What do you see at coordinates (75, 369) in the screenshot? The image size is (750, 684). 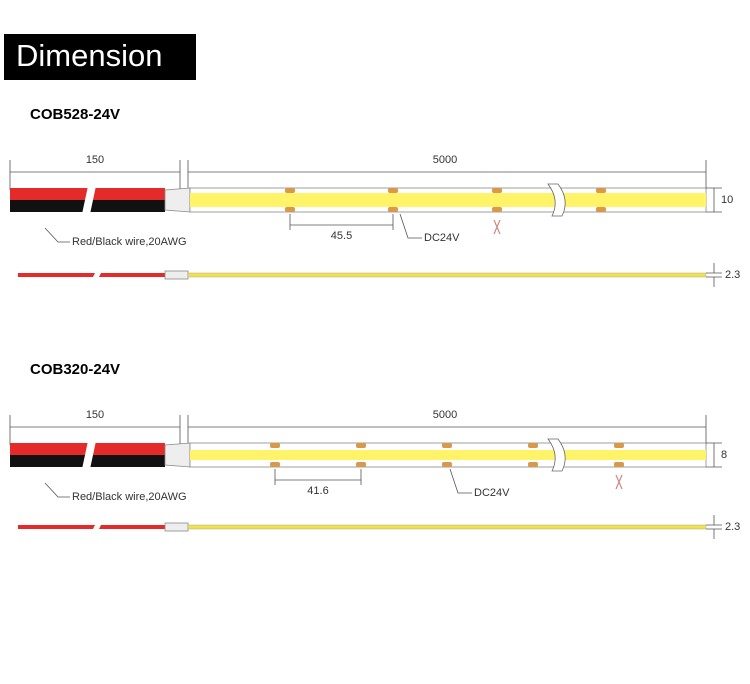 I see `section-title: COB320-24V` at bounding box center [75, 369].